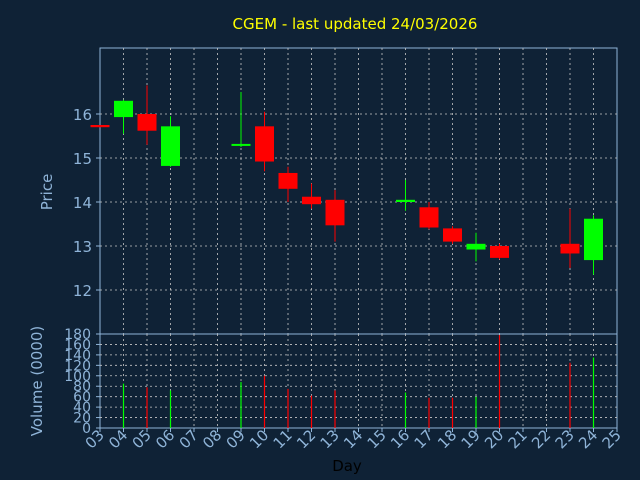 The height and width of the screenshot is (480, 640). Describe the element at coordinates (82, 398) in the screenshot. I see `volume-tick-label: 60` at that location.